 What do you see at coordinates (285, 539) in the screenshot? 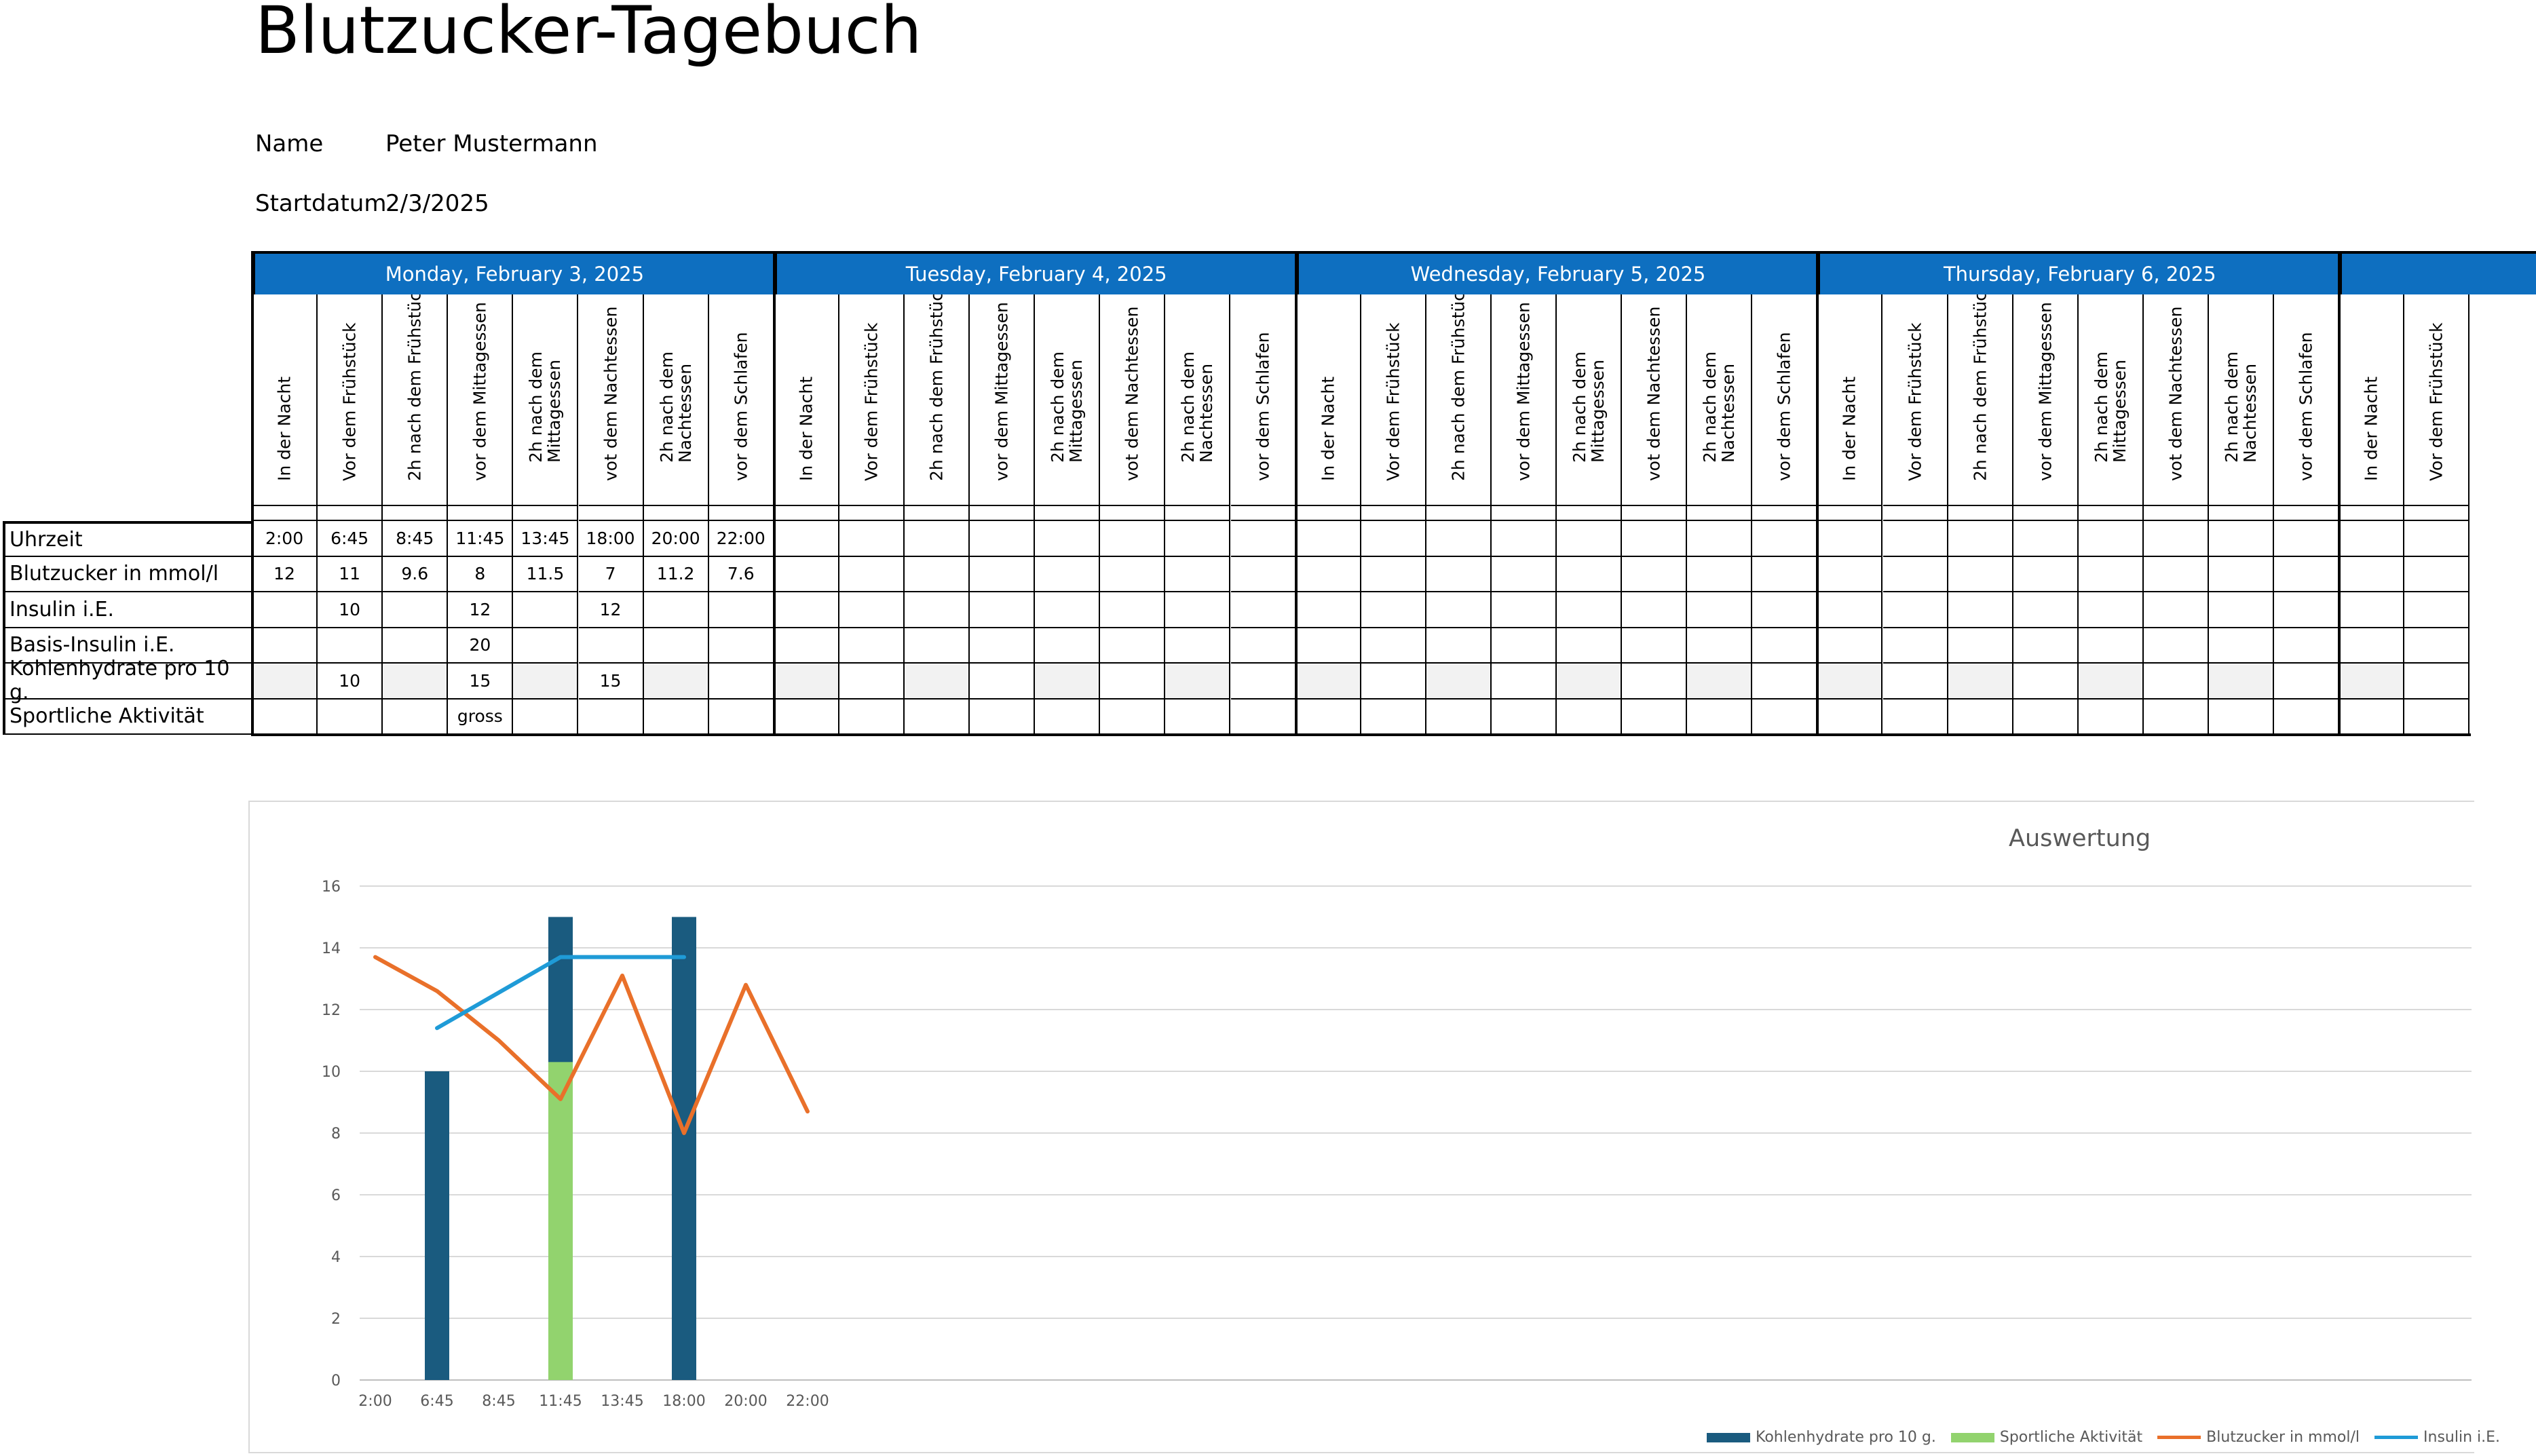
I see `table-cell: 2:00` at bounding box center [285, 539].